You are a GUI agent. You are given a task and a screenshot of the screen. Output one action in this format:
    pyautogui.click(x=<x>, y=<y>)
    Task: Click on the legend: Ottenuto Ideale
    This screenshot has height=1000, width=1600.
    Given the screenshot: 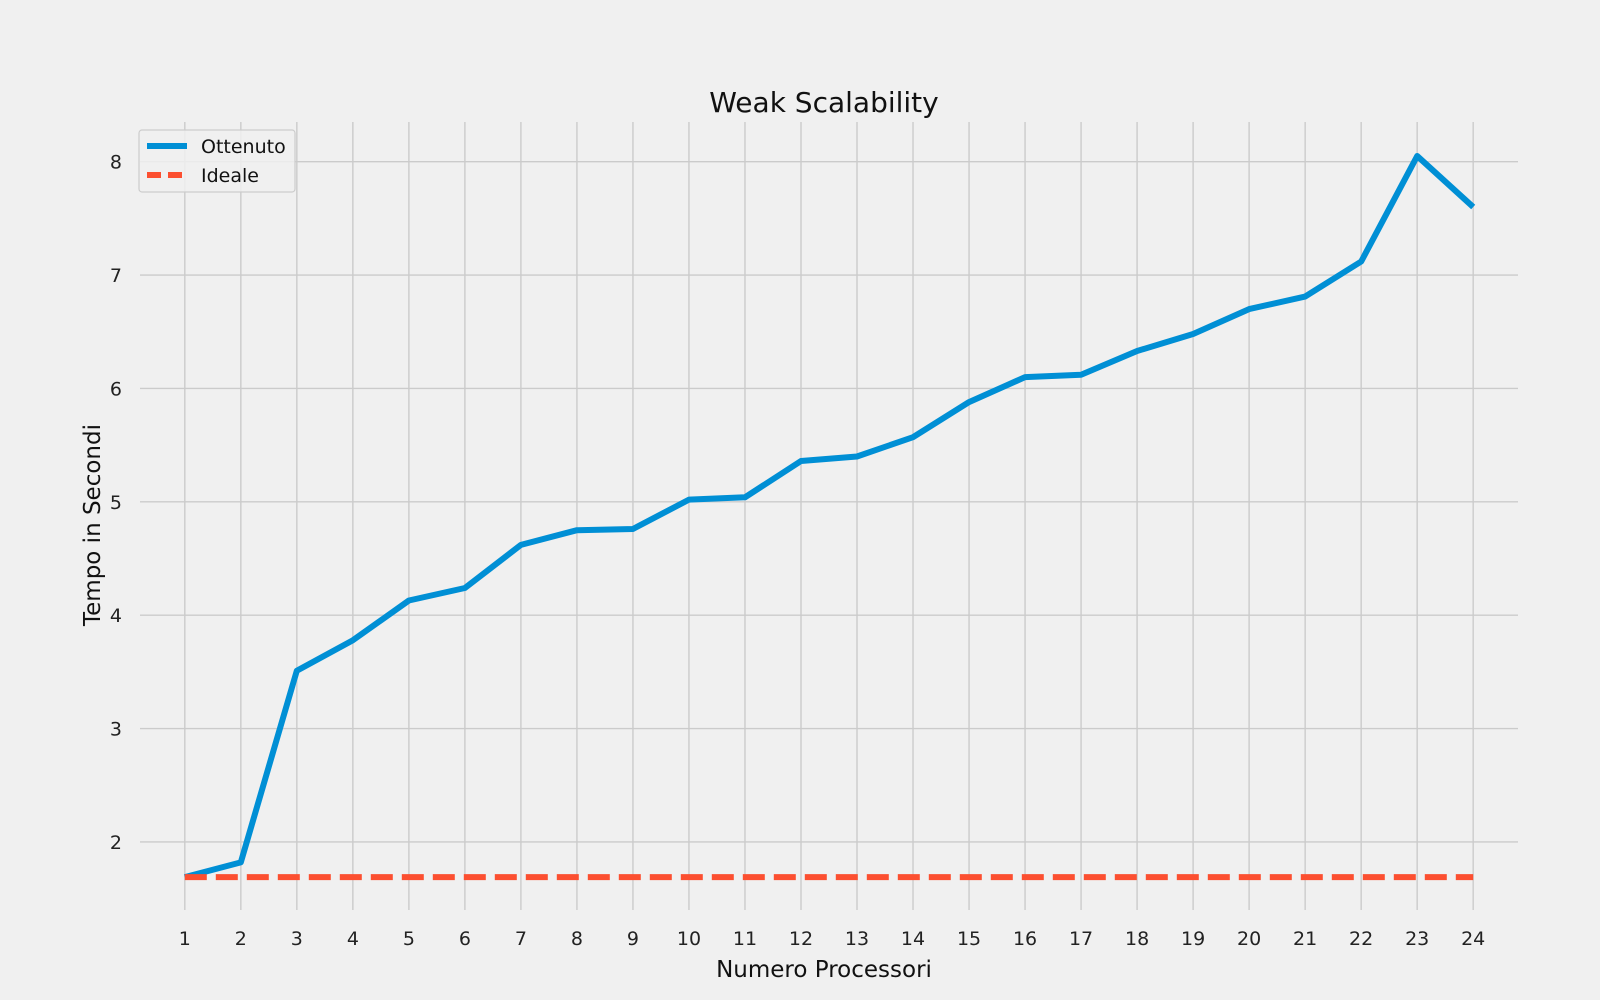 What is the action you would take?
    pyautogui.click(x=217, y=161)
    